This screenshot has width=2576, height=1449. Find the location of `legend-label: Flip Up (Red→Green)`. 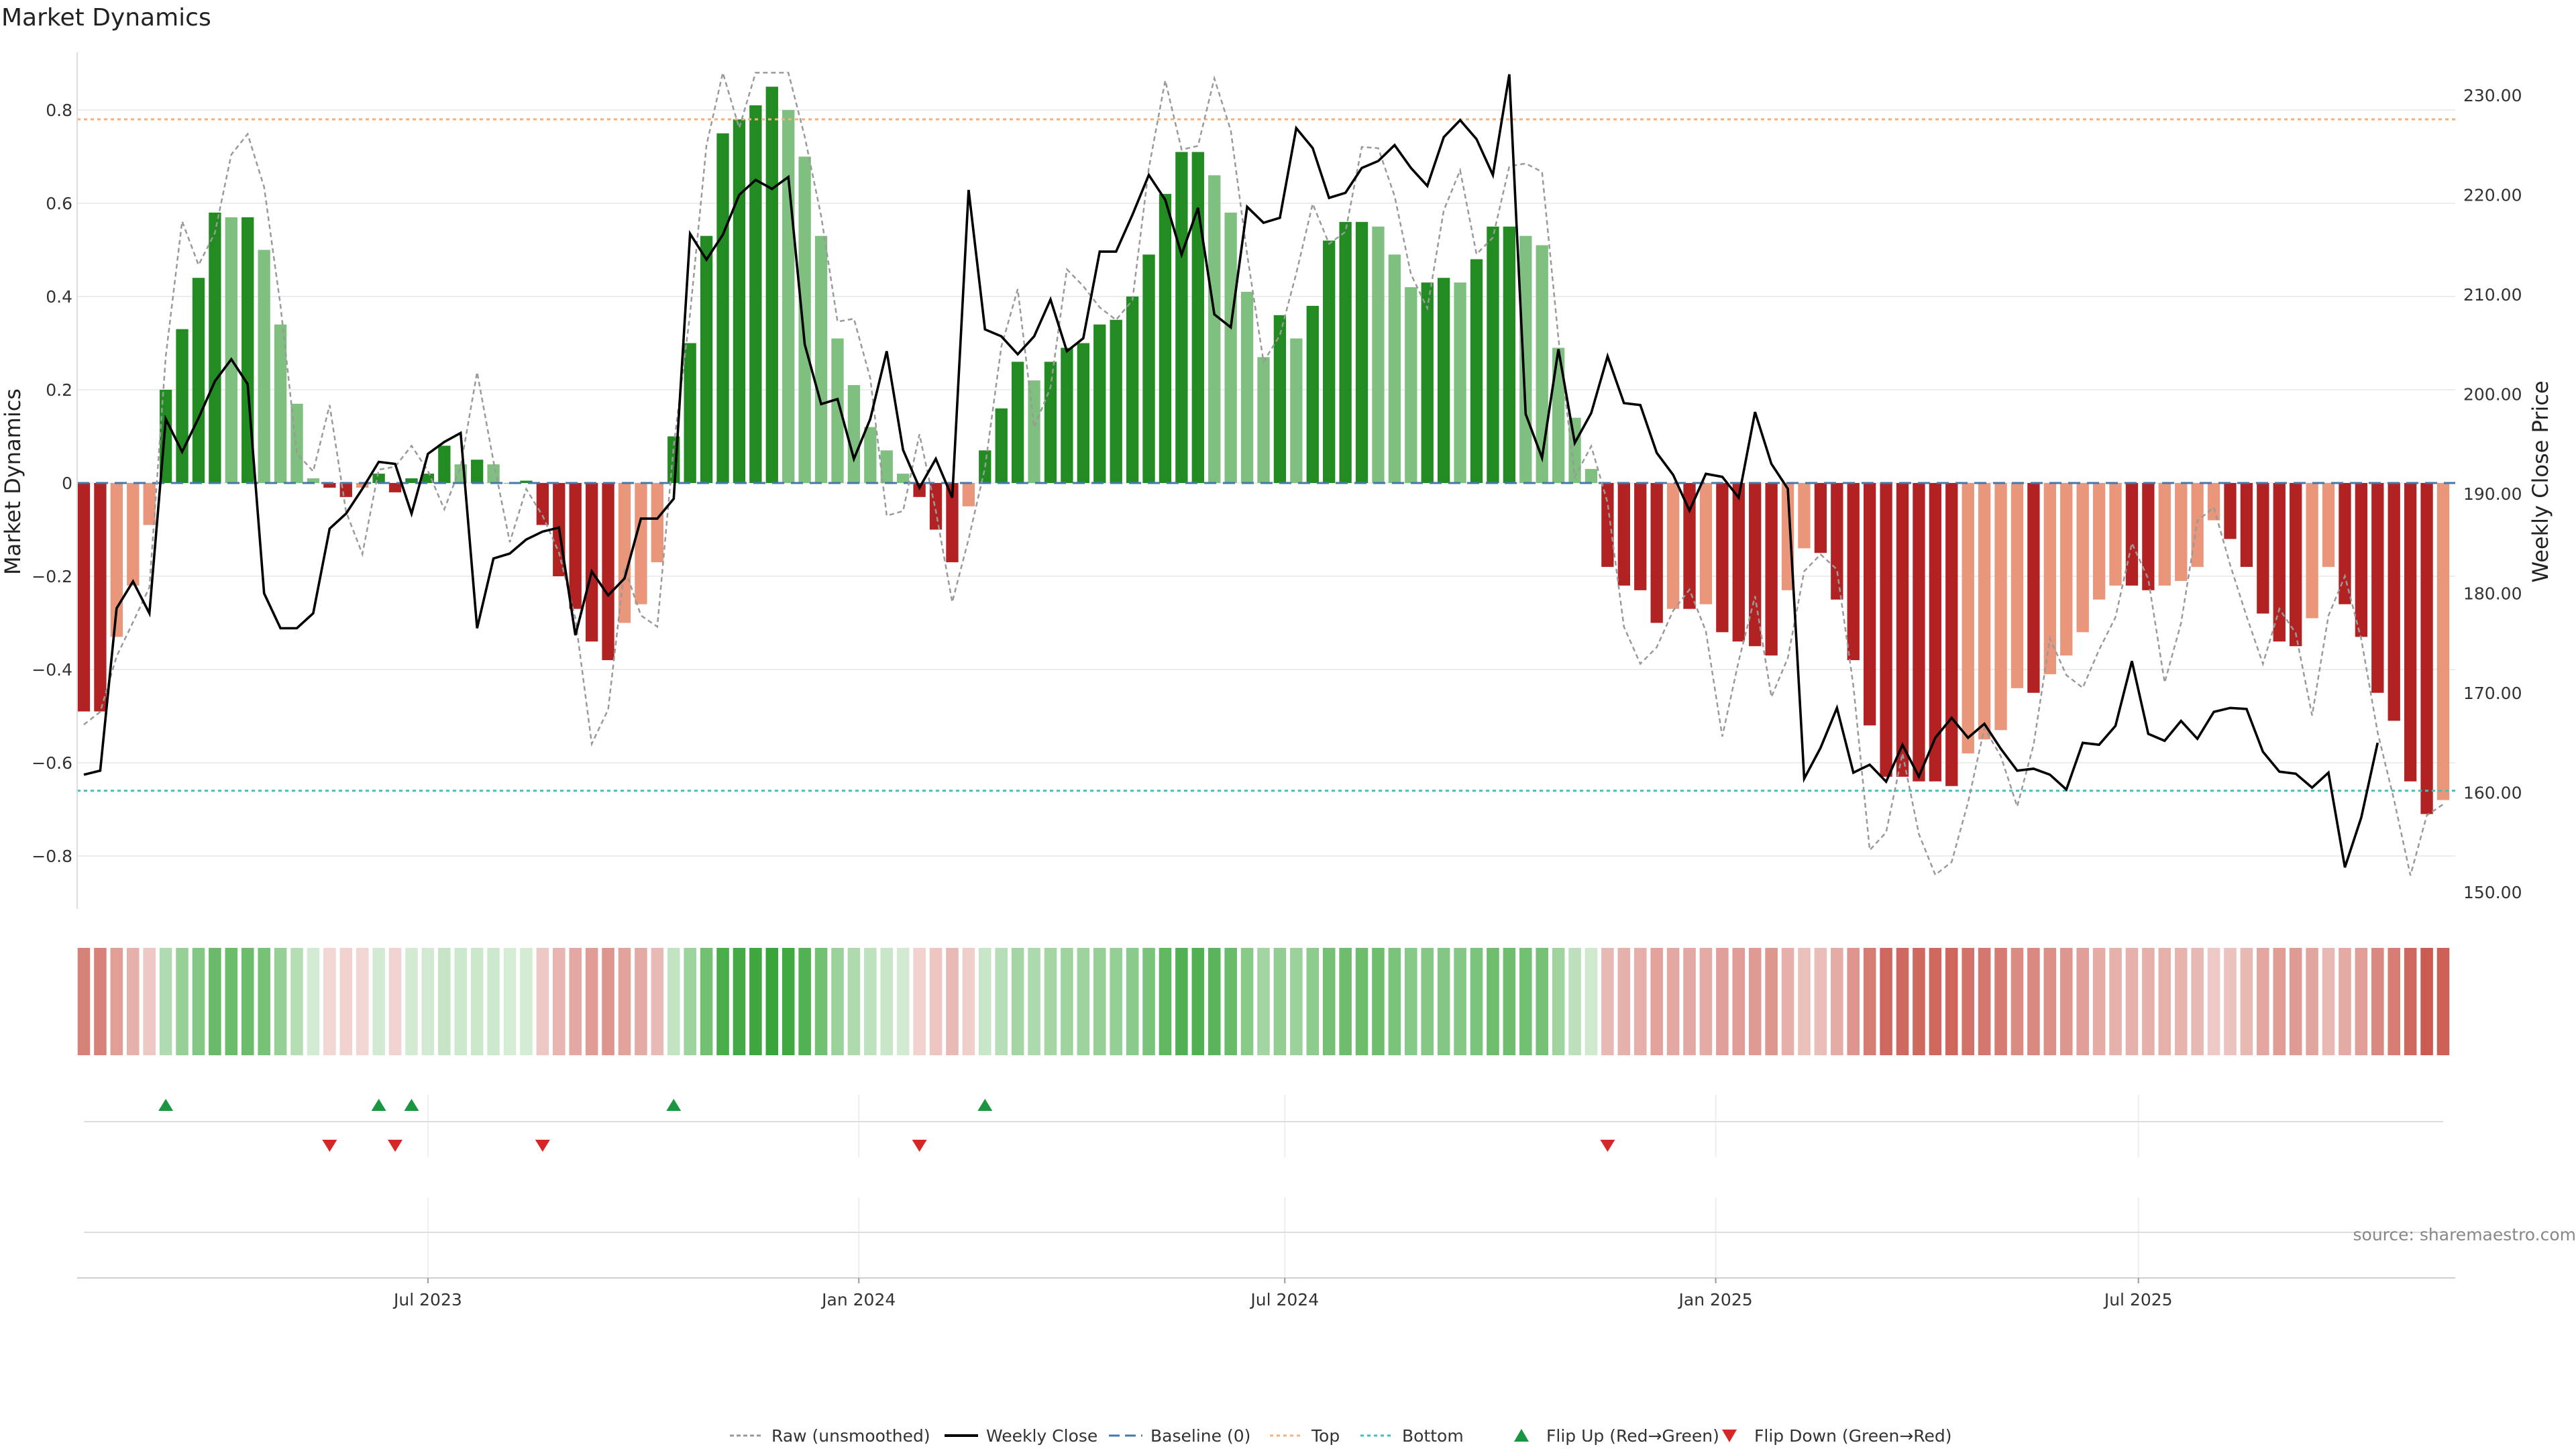

legend-label: Flip Up (Red→Green) is located at coordinates (1632, 1436).